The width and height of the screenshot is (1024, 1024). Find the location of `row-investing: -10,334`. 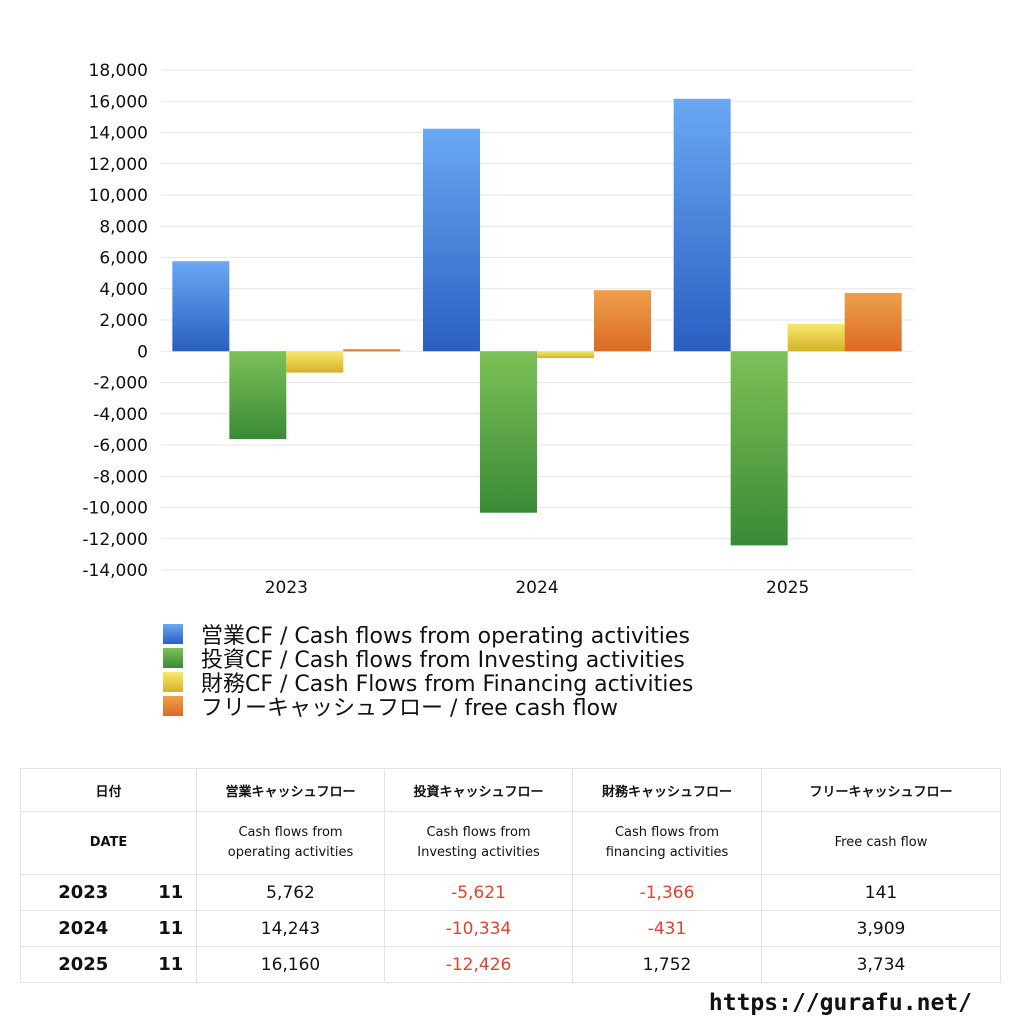

row-investing: -10,334 is located at coordinates (479, 928).